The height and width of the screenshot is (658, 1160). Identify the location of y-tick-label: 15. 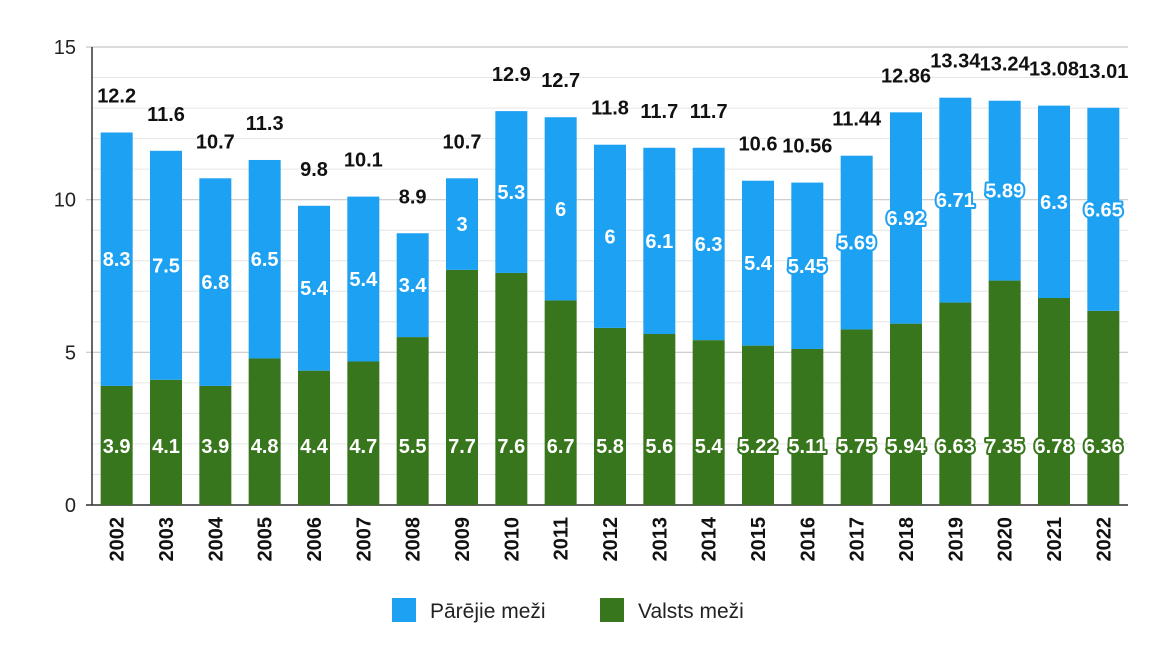
(65, 48).